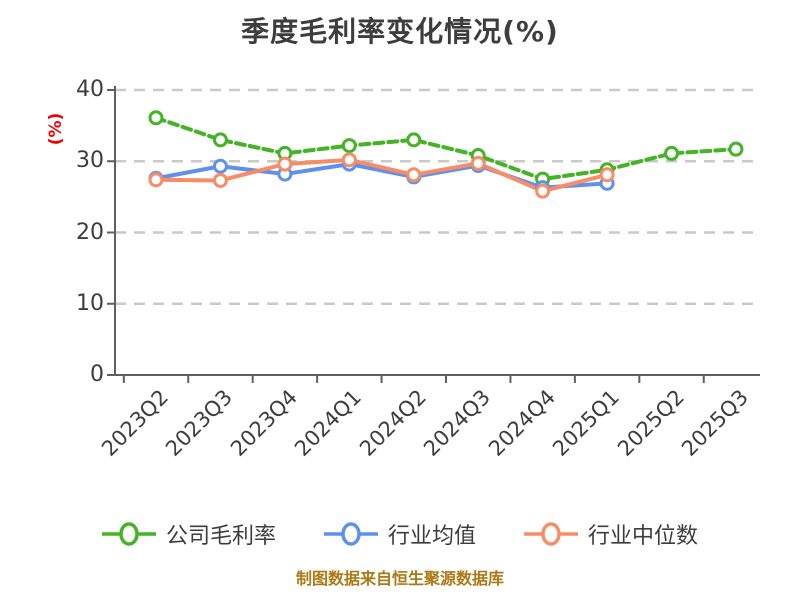 The width and height of the screenshot is (800, 600). What do you see at coordinates (431, 536) in the screenshot?
I see `legend-label: 行业均值` at bounding box center [431, 536].